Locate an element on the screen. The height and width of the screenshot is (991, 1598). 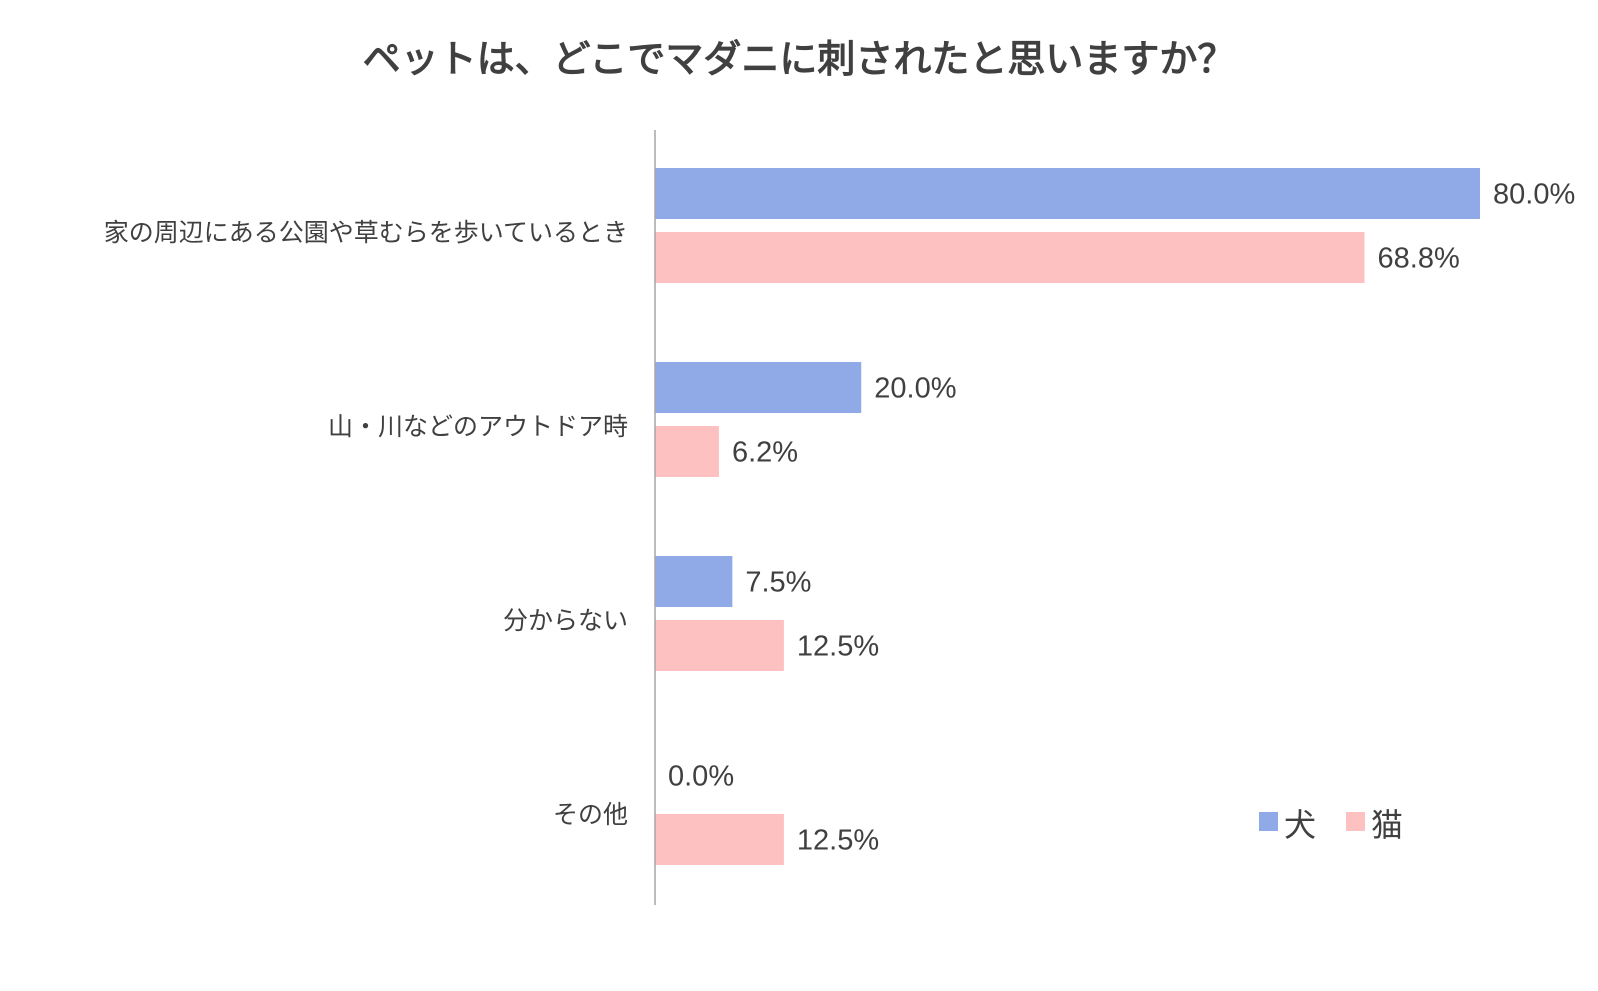
data-label: 80.0% is located at coordinates (1534, 195).